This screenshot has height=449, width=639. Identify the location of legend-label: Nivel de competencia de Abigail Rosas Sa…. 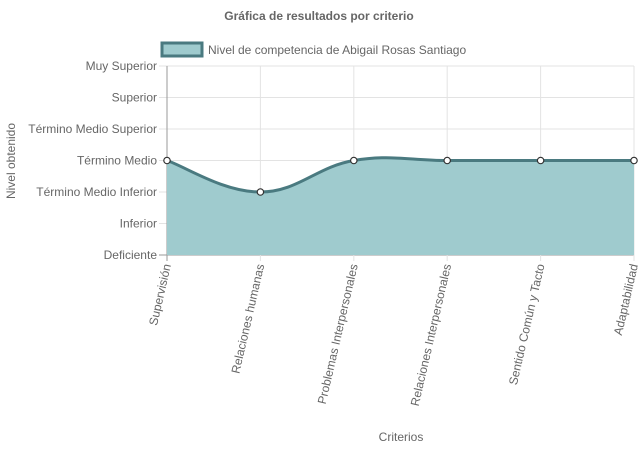
(337, 50).